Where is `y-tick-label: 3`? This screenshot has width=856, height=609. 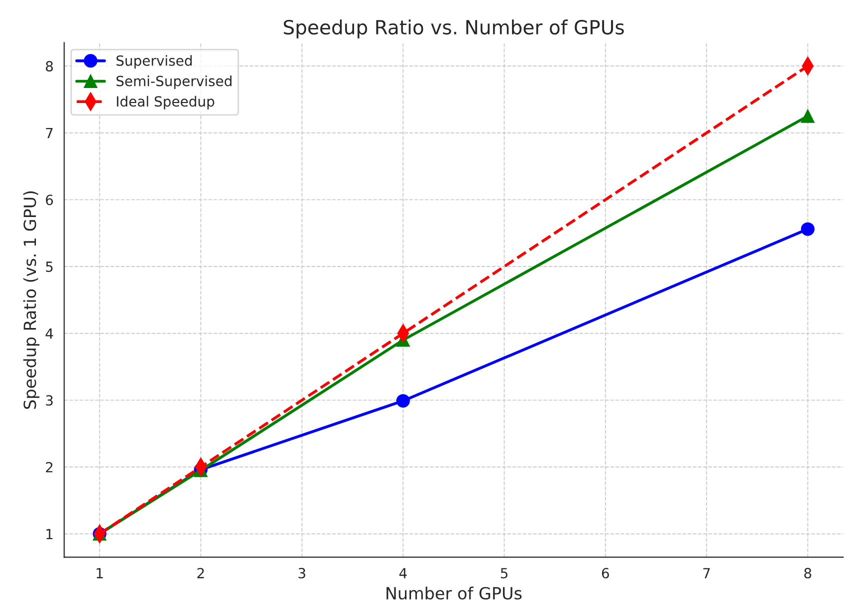 y-tick-label: 3 is located at coordinates (49, 400).